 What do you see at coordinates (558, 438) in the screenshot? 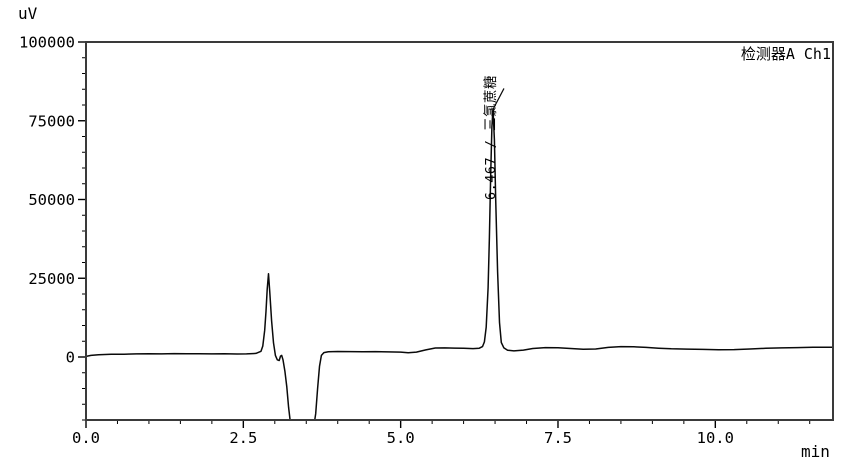
I see `x-tick-label: 7.5` at bounding box center [558, 438].